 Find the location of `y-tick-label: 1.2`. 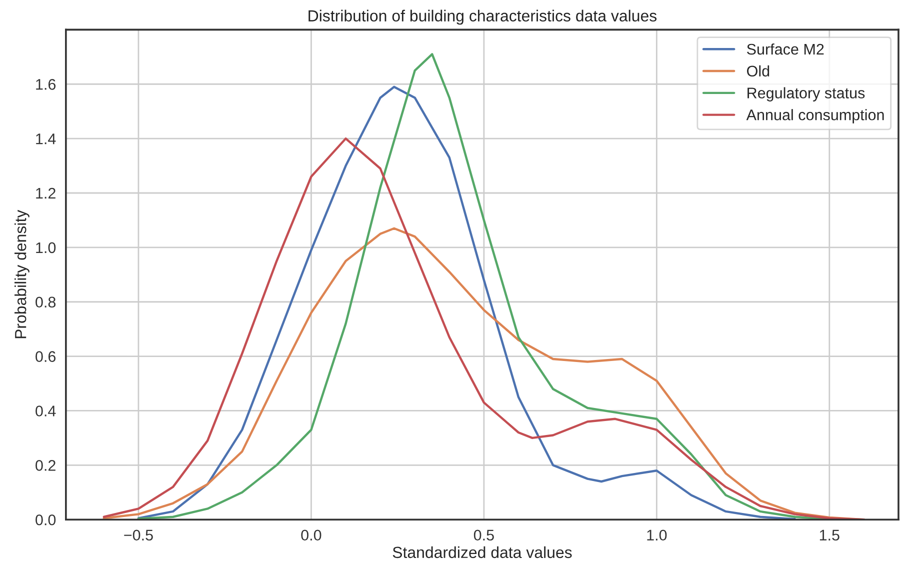

y-tick-label: 1.2 is located at coordinates (46, 193).